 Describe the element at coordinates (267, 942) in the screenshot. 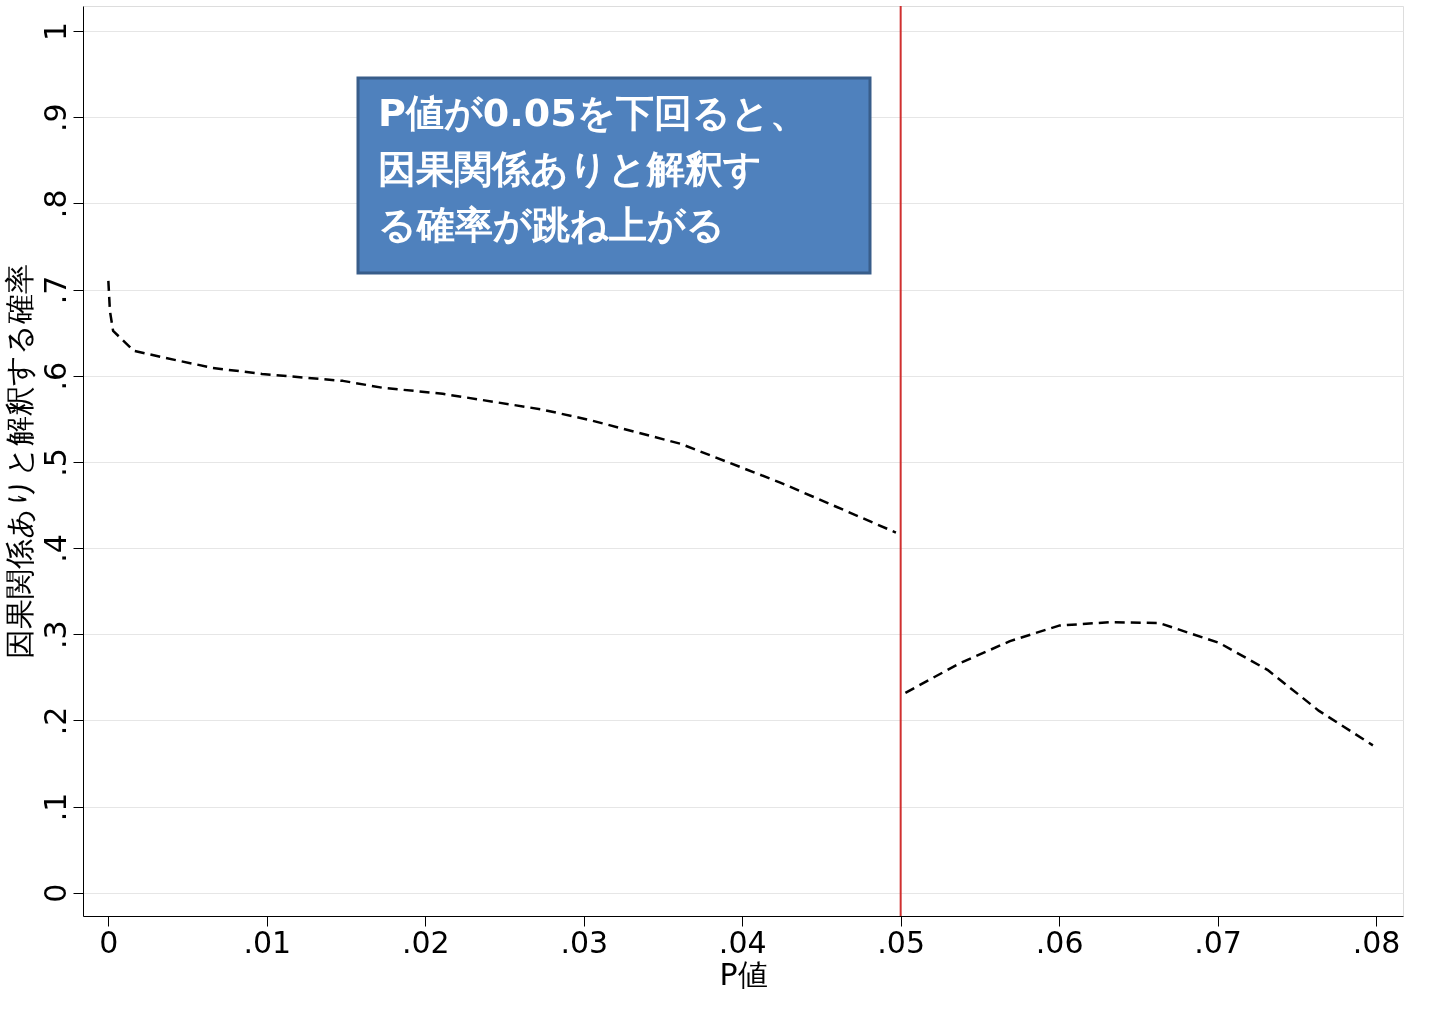

I see `x-tick-label: .01` at that location.